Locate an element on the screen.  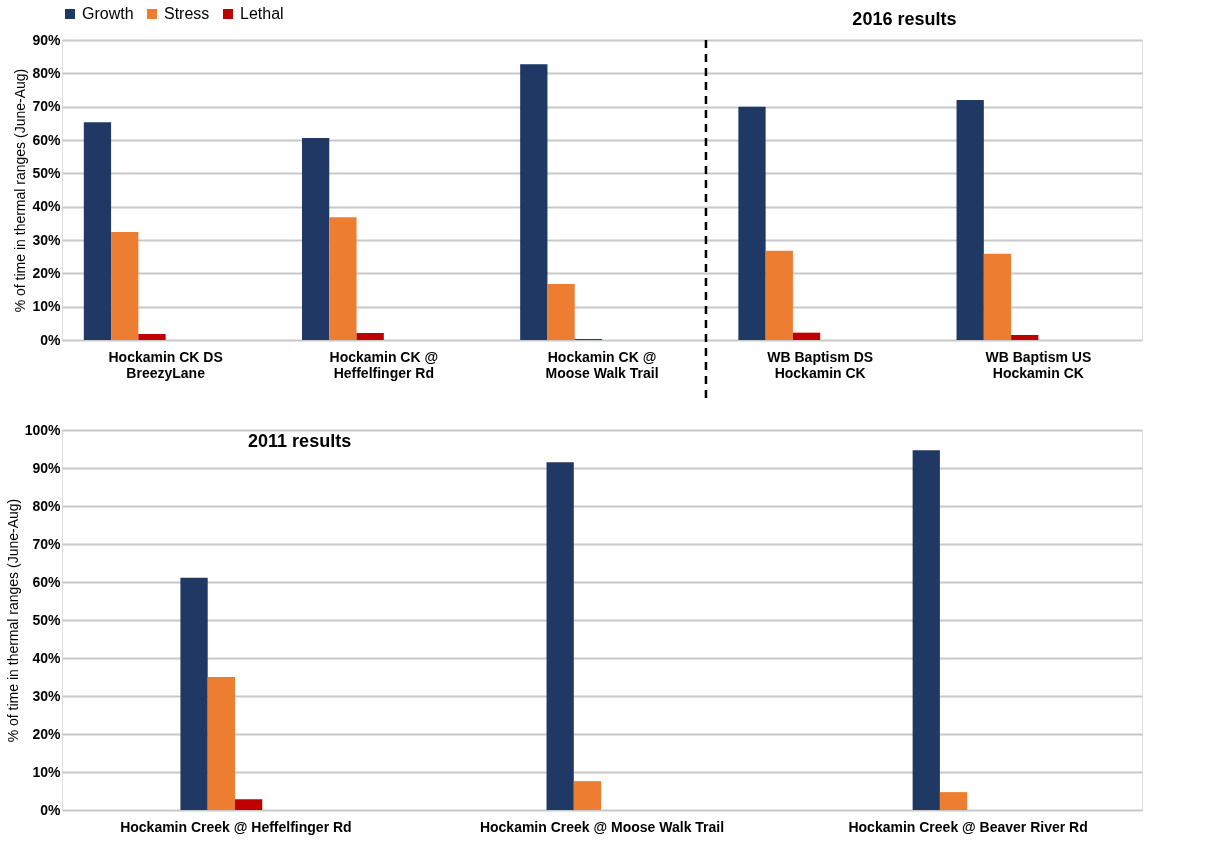
legend-label: Lethal is located at coordinates (262, 13).